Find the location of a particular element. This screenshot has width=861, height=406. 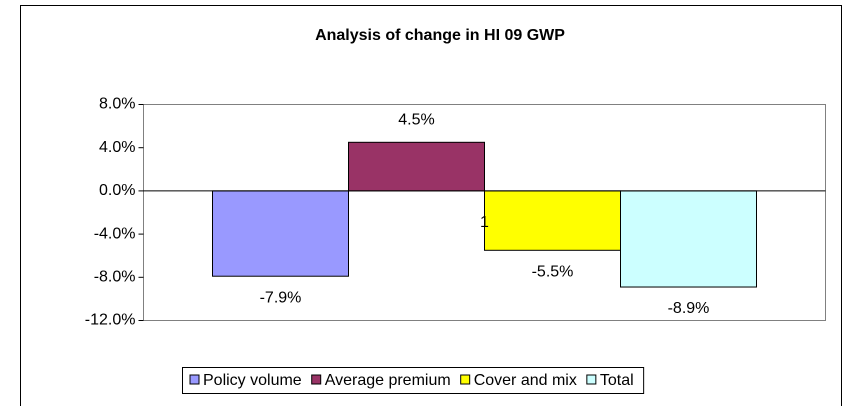

chart-title: Analysis of change in HI 09 GWP is located at coordinates (440, 35).